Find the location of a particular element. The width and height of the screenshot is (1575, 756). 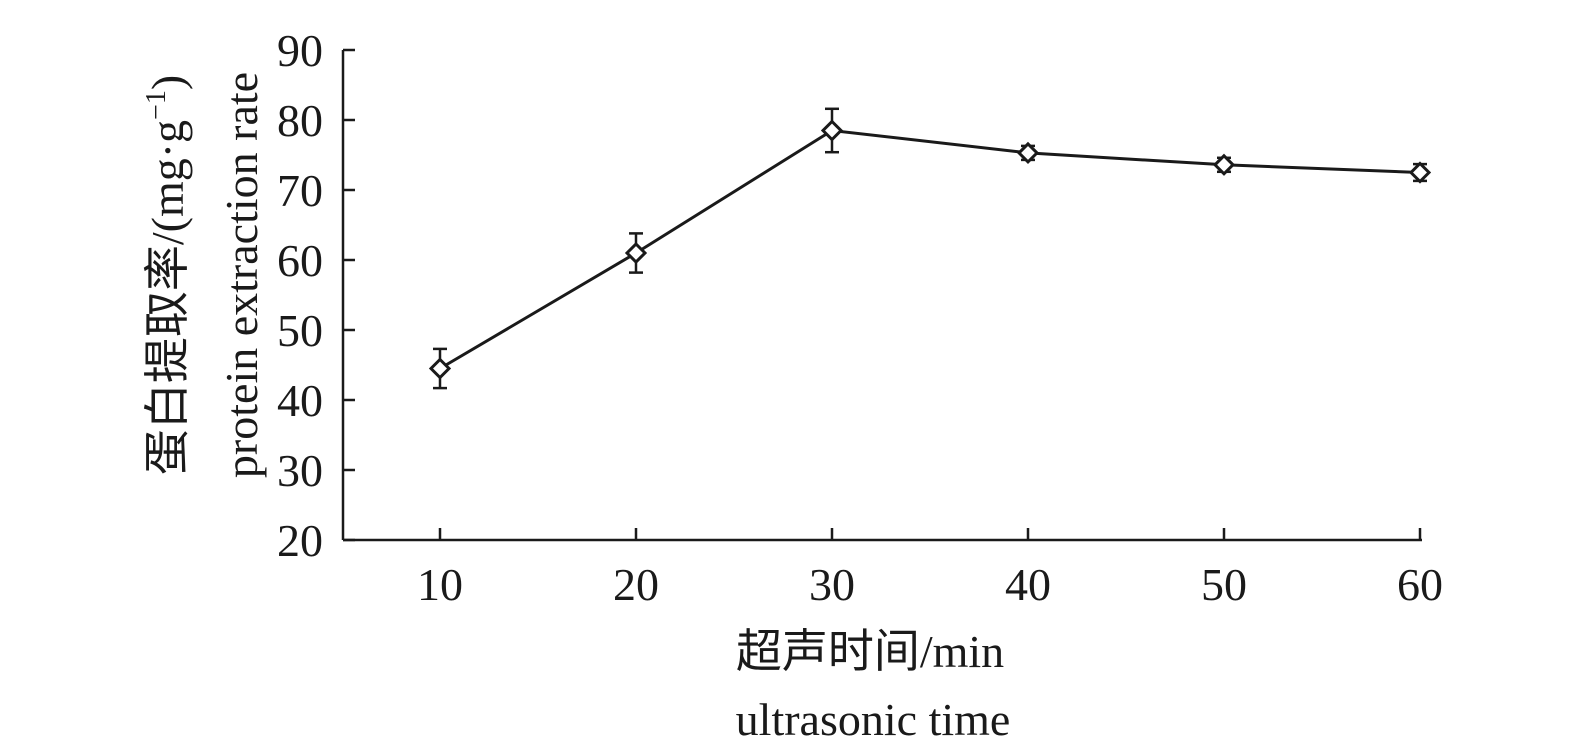

x-tick-label-30: 30 is located at coordinates (832, 584).